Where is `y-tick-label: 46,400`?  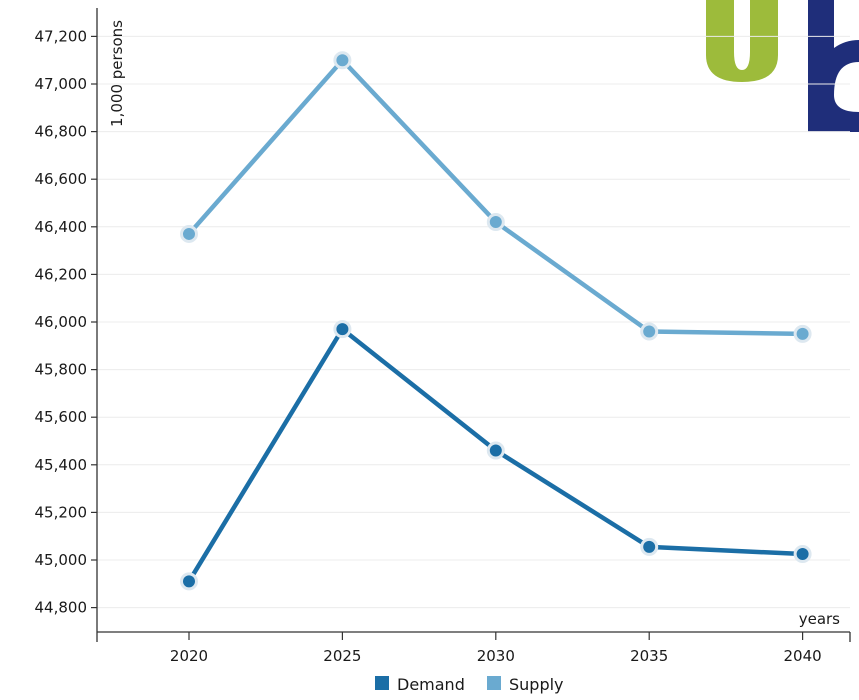 y-tick-label: 46,400 is located at coordinates (61, 227).